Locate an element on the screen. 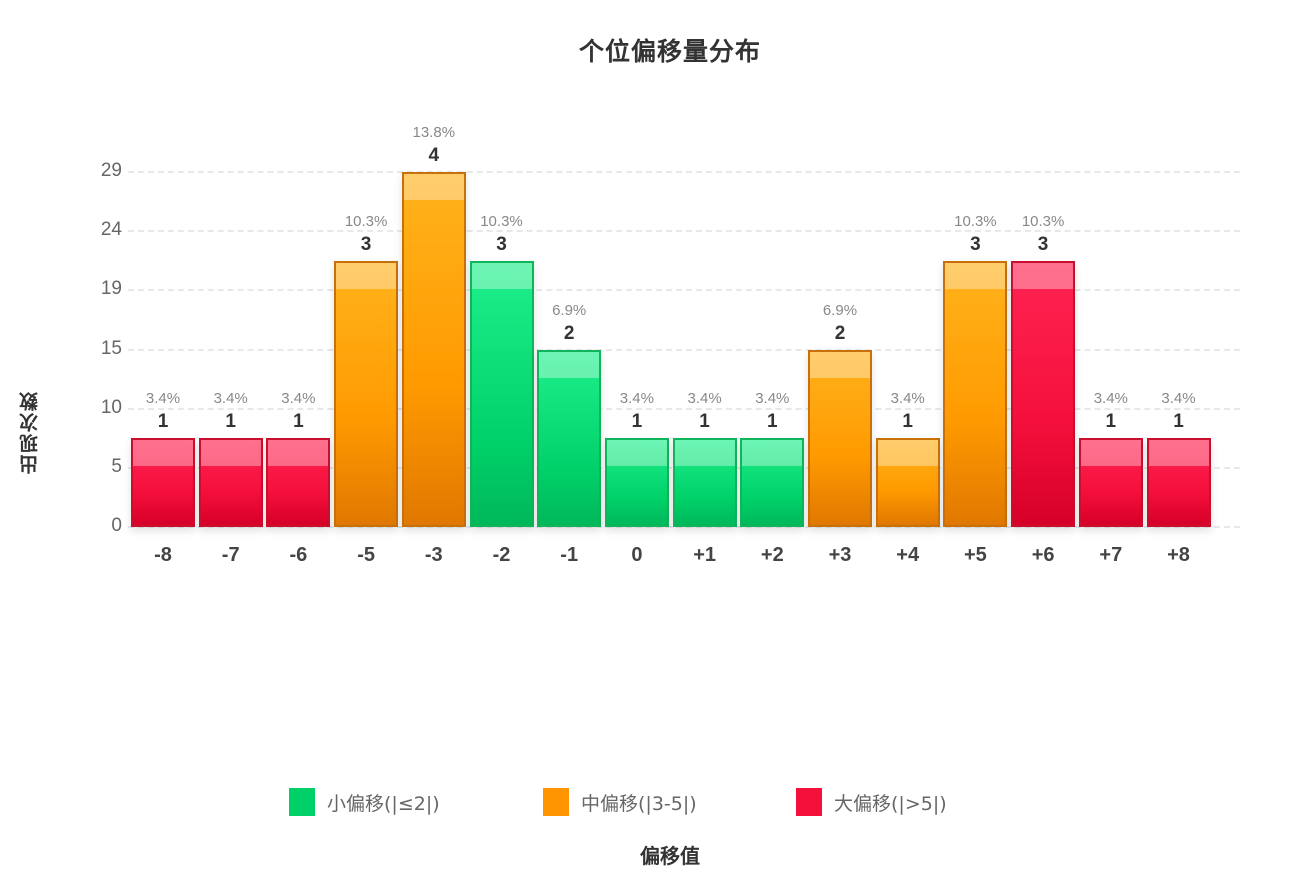 This screenshot has height=876, width=1295. bar--3 is located at coordinates (433, 349).